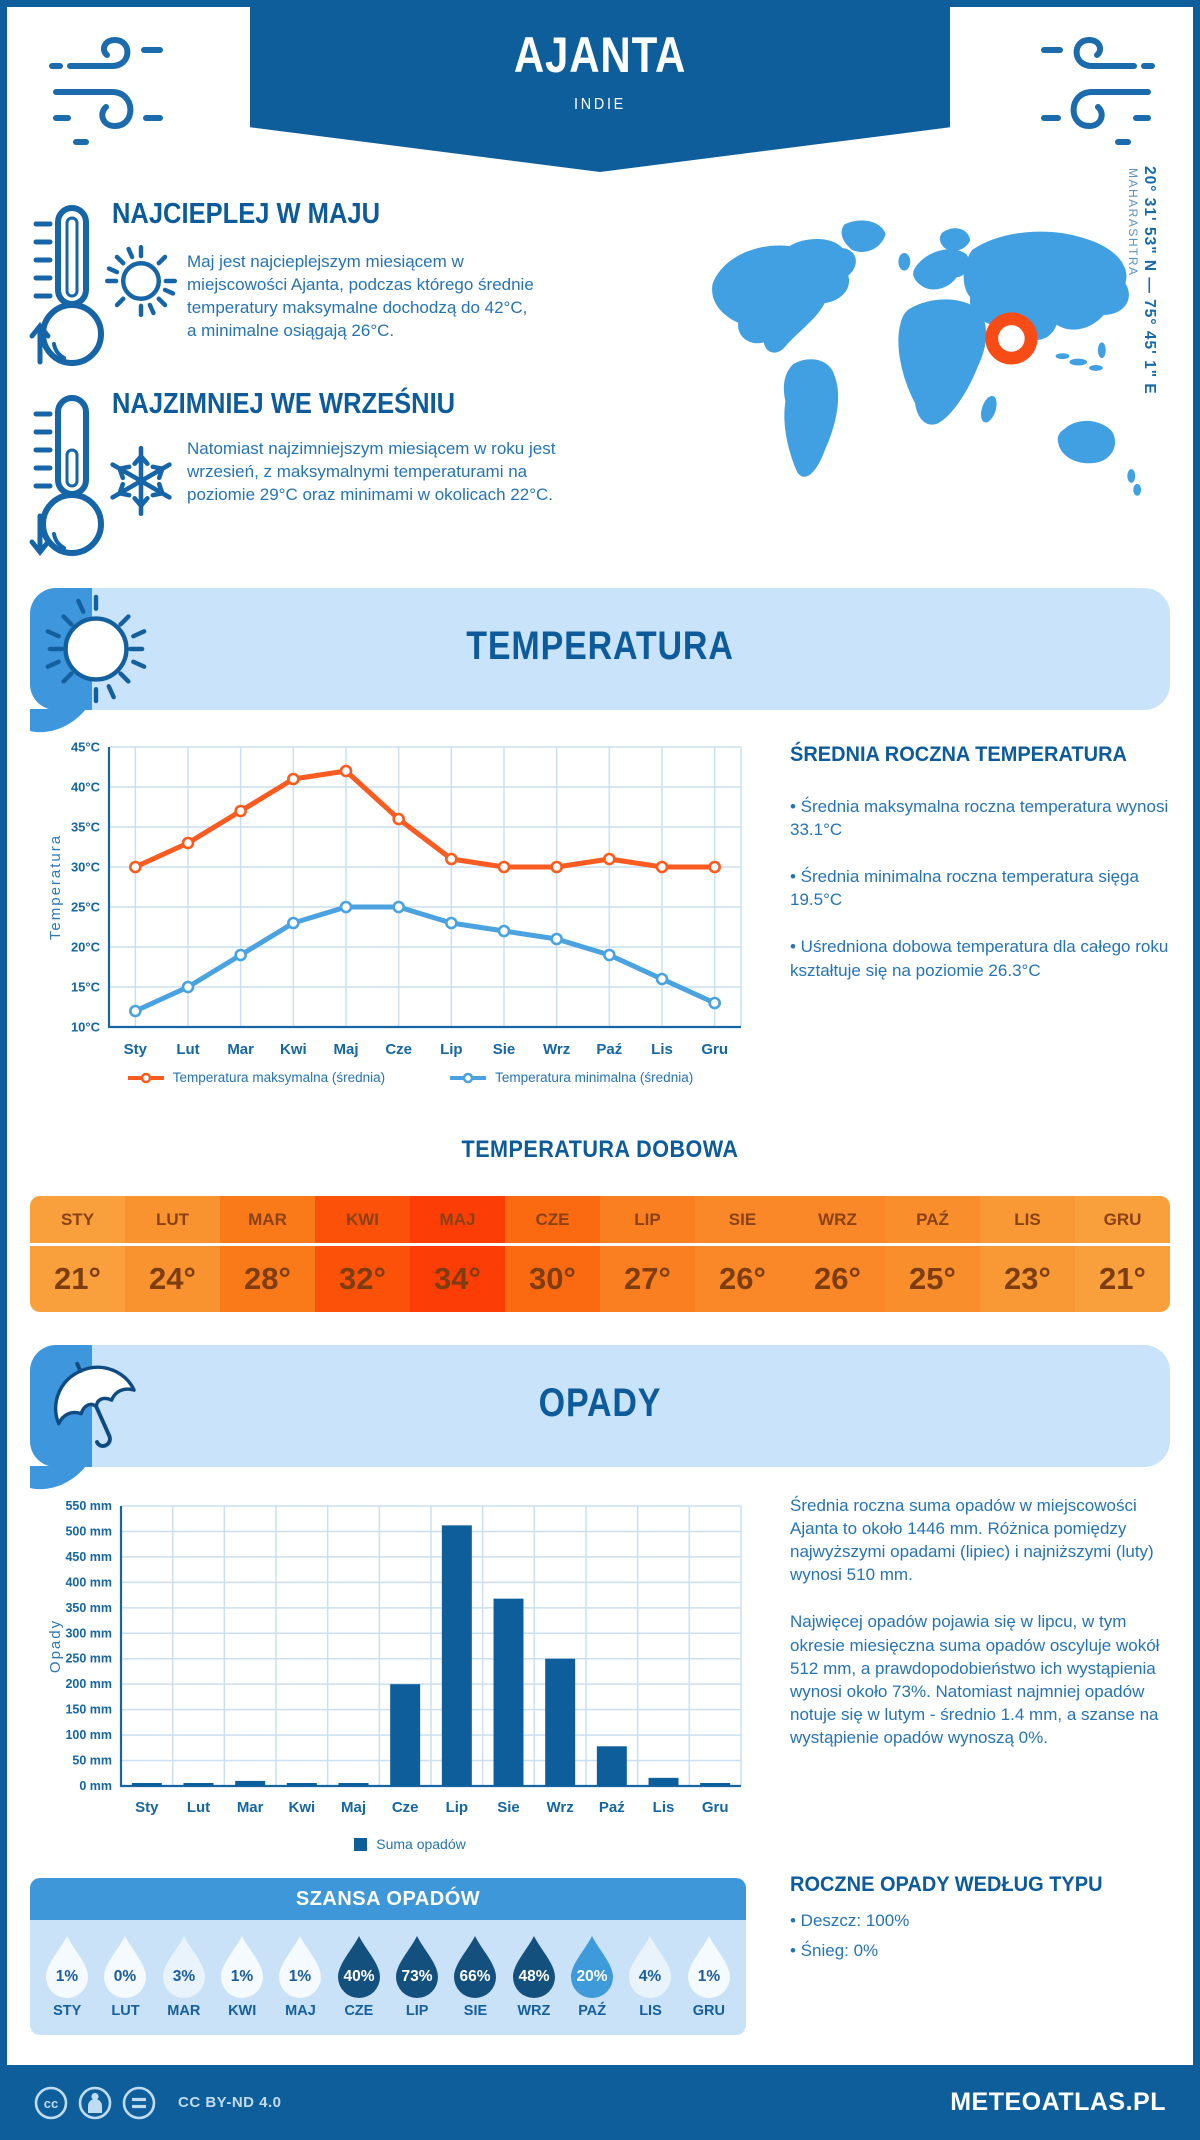 This screenshot has height=2140, width=1200. I want to click on header-banner: AJANTA INDIE, so click(600, 86).